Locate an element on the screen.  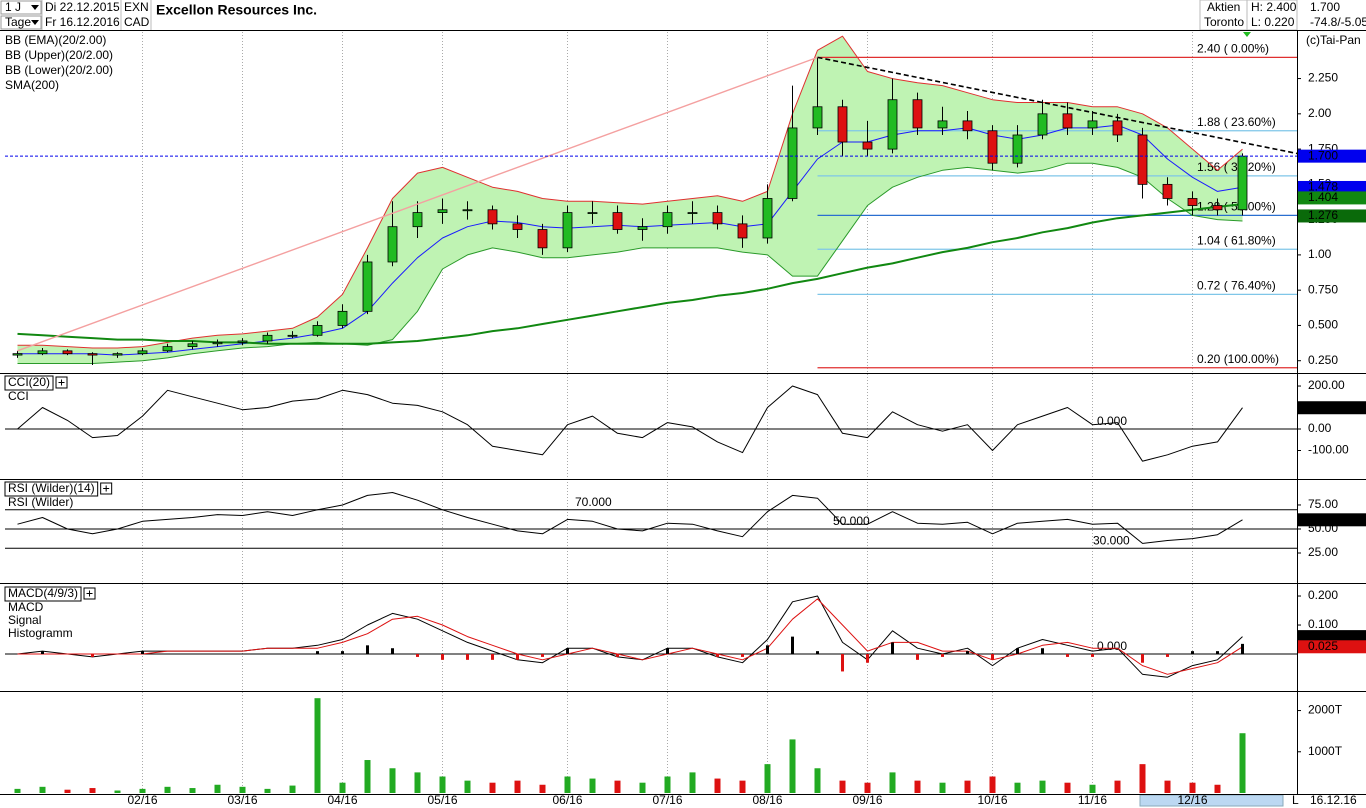
period: 1 J is located at coordinates (13, 7).